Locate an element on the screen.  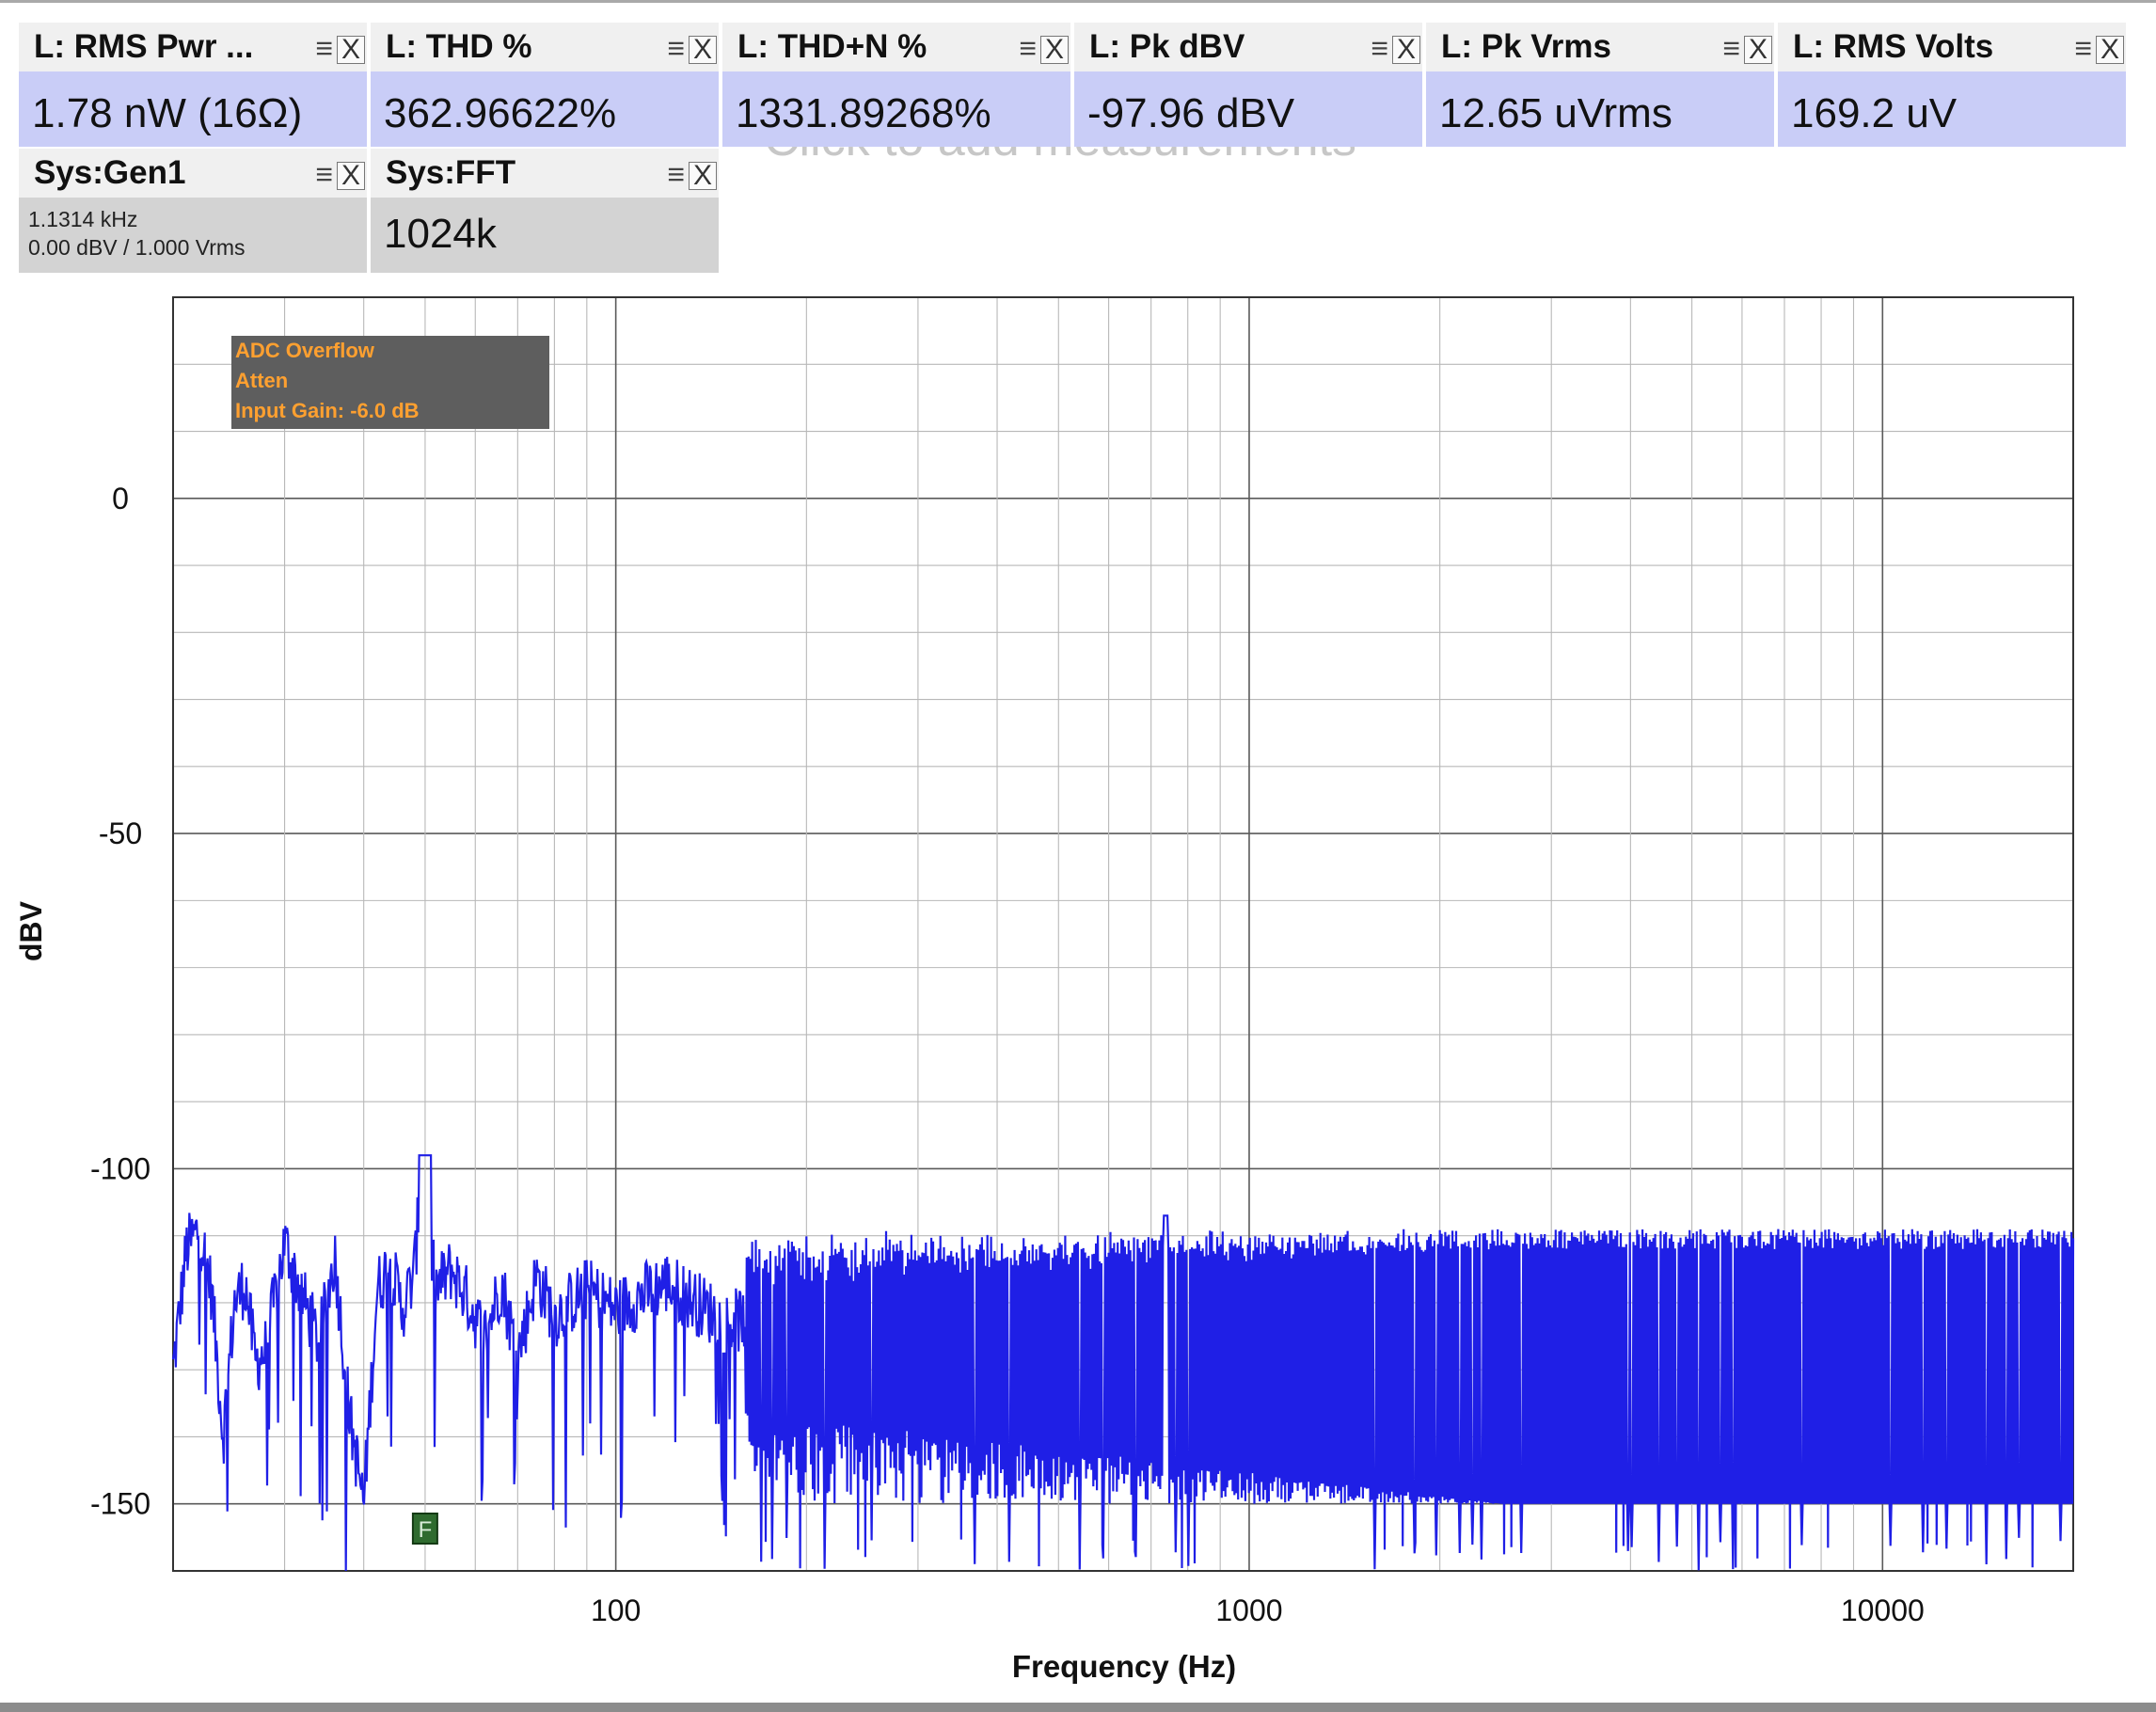
window-bottom-border is located at coordinates (1078, 1707).